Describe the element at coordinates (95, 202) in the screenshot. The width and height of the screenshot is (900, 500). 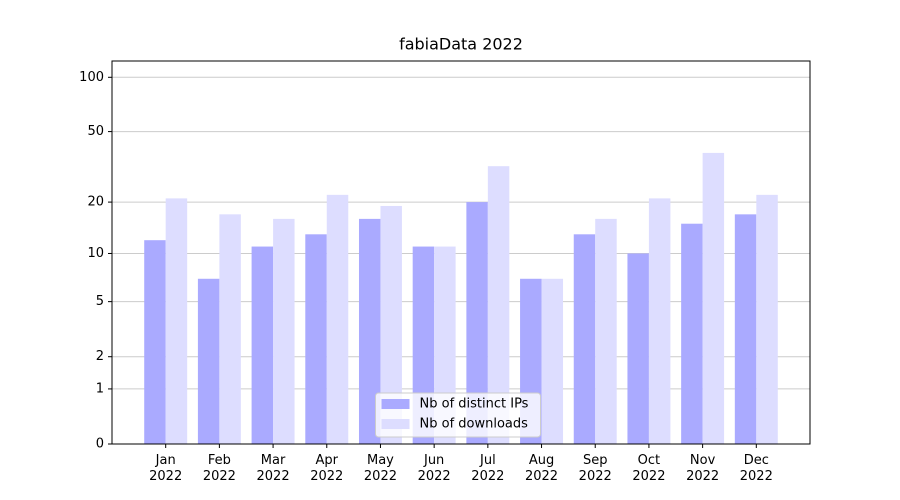
I see `y-tick-label: 20` at that location.